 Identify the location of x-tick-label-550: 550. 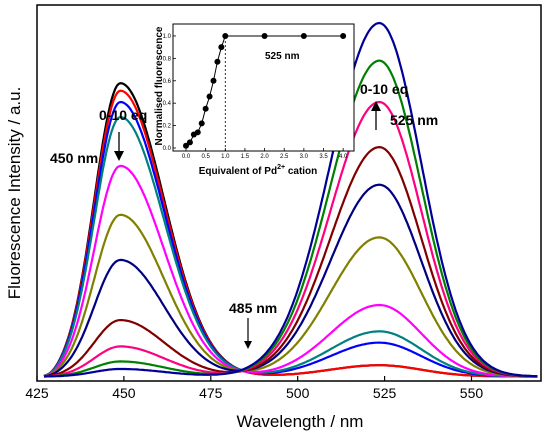
(472, 393).